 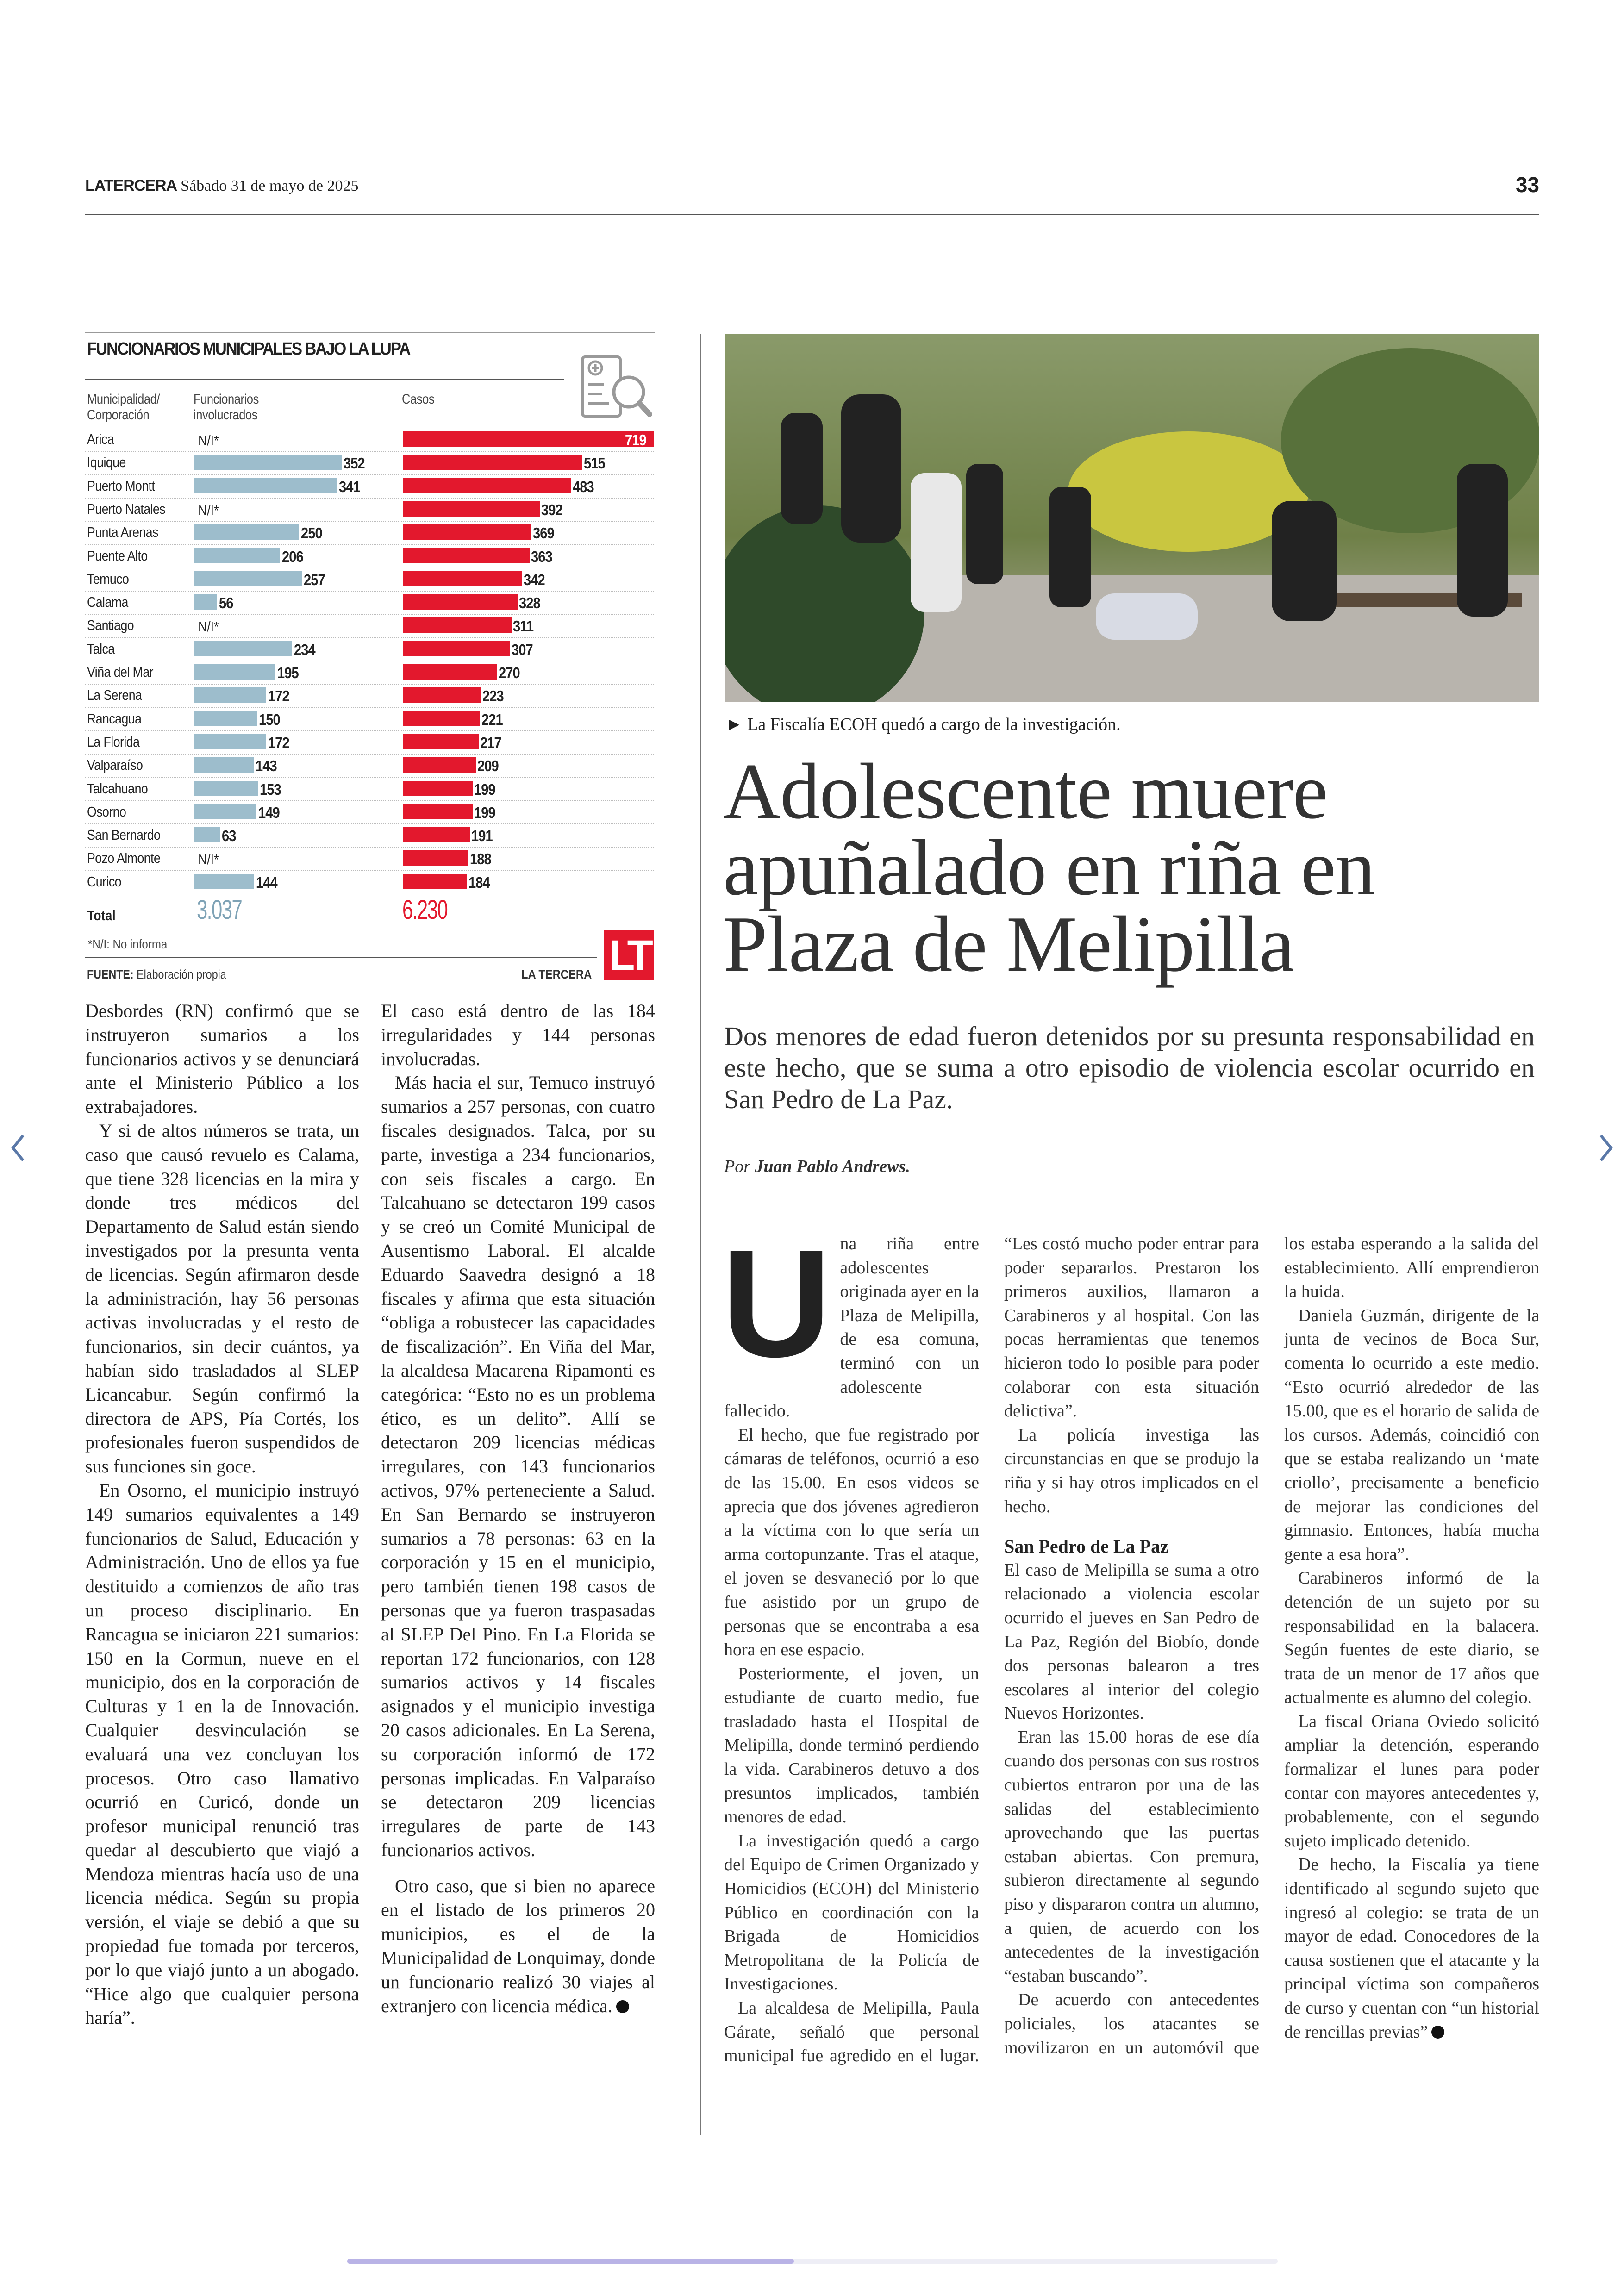 What do you see at coordinates (354, 463) in the screenshot?
I see `funcionarios-value: 352` at bounding box center [354, 463].